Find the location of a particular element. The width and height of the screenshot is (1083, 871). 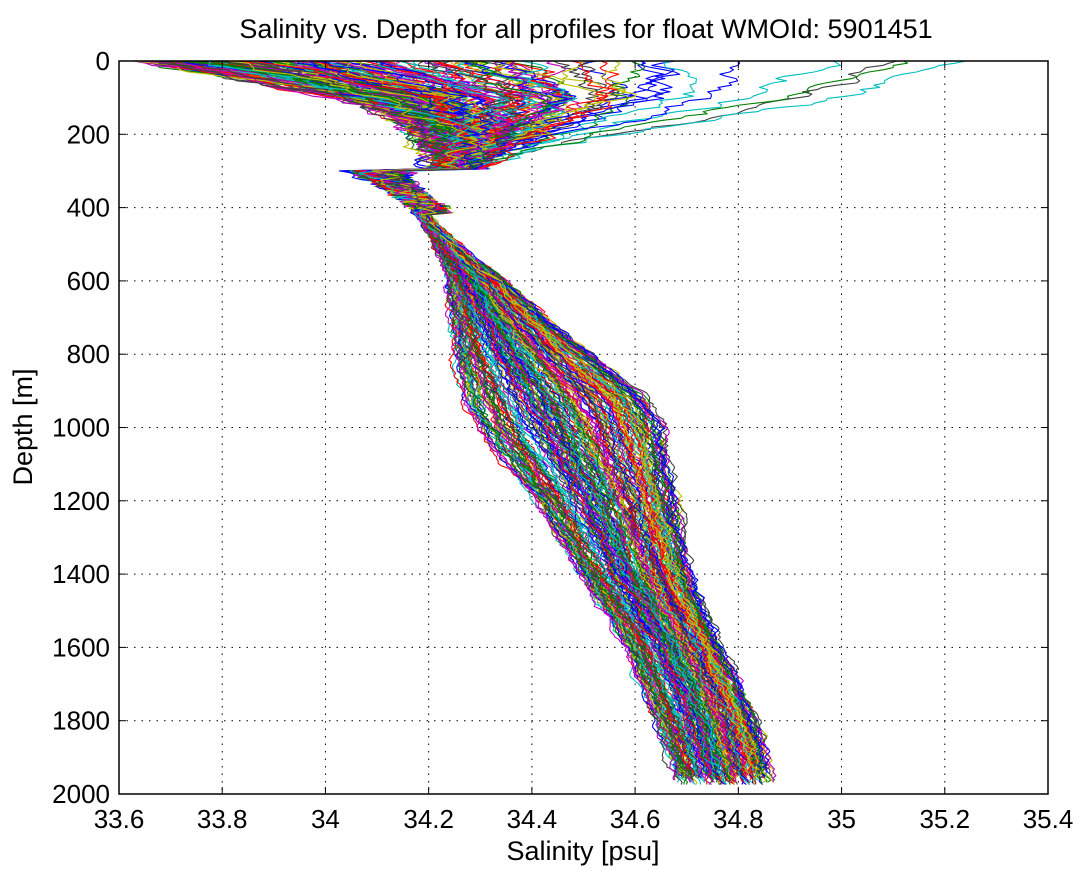

y-tick-label: 1400 is located at coordinates (81, 574).